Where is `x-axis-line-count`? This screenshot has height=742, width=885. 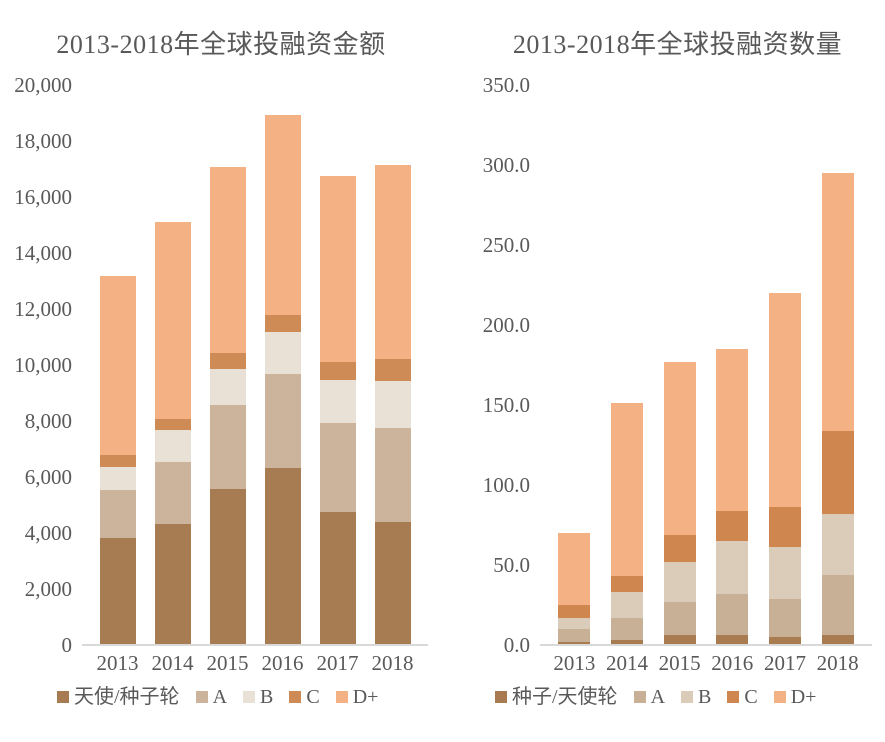
x-axis-line-count is located at coordinates (706, 645).